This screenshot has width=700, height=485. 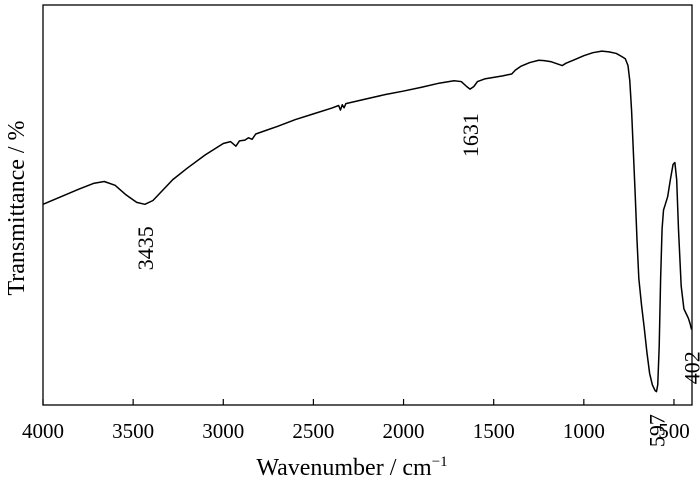 I want to click on x-tick-label-1500: 1500, so click(x=494, y=431).